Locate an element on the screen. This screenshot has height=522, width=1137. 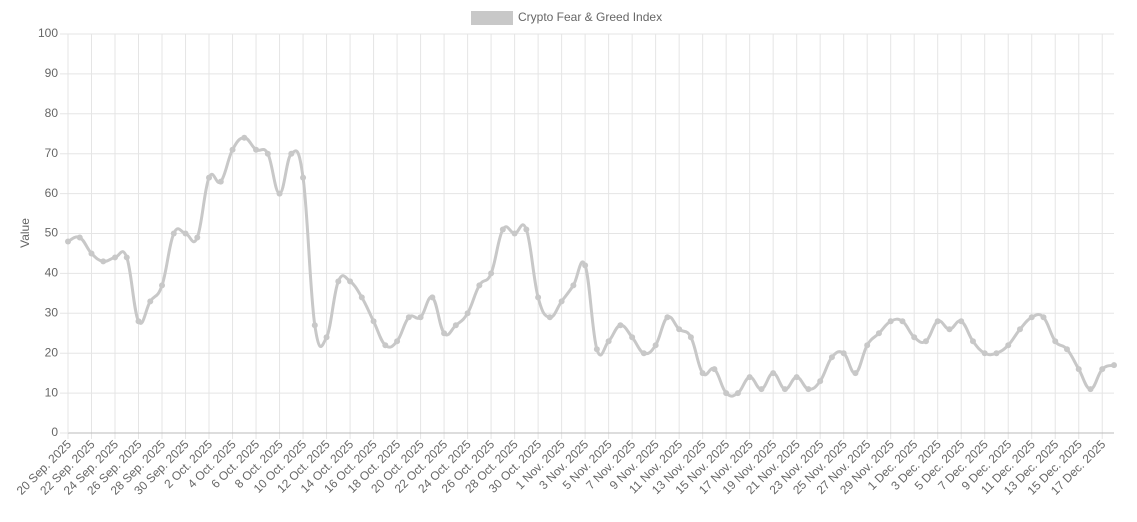
y-tick-label: 60 is located at coordinates (52, 193).